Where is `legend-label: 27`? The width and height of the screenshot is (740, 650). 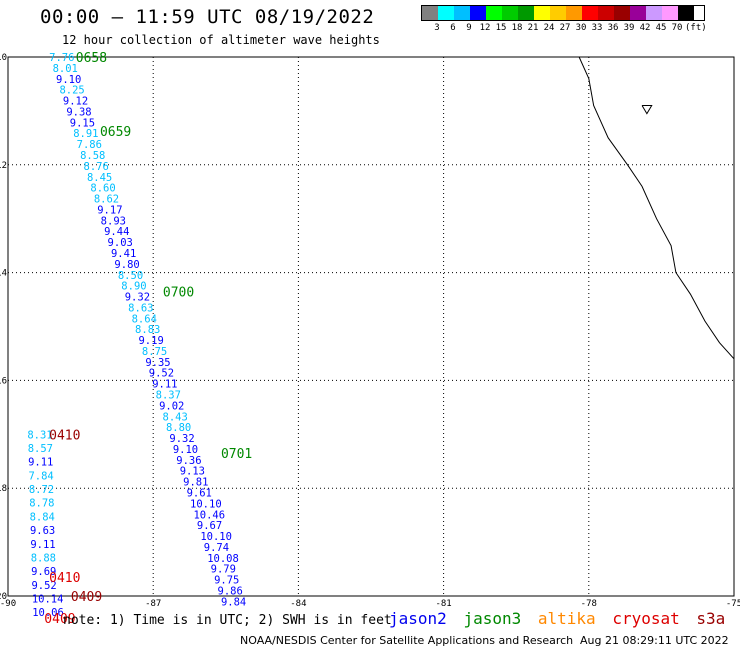 legend-label: 27 is located at coordinates (565, 28).